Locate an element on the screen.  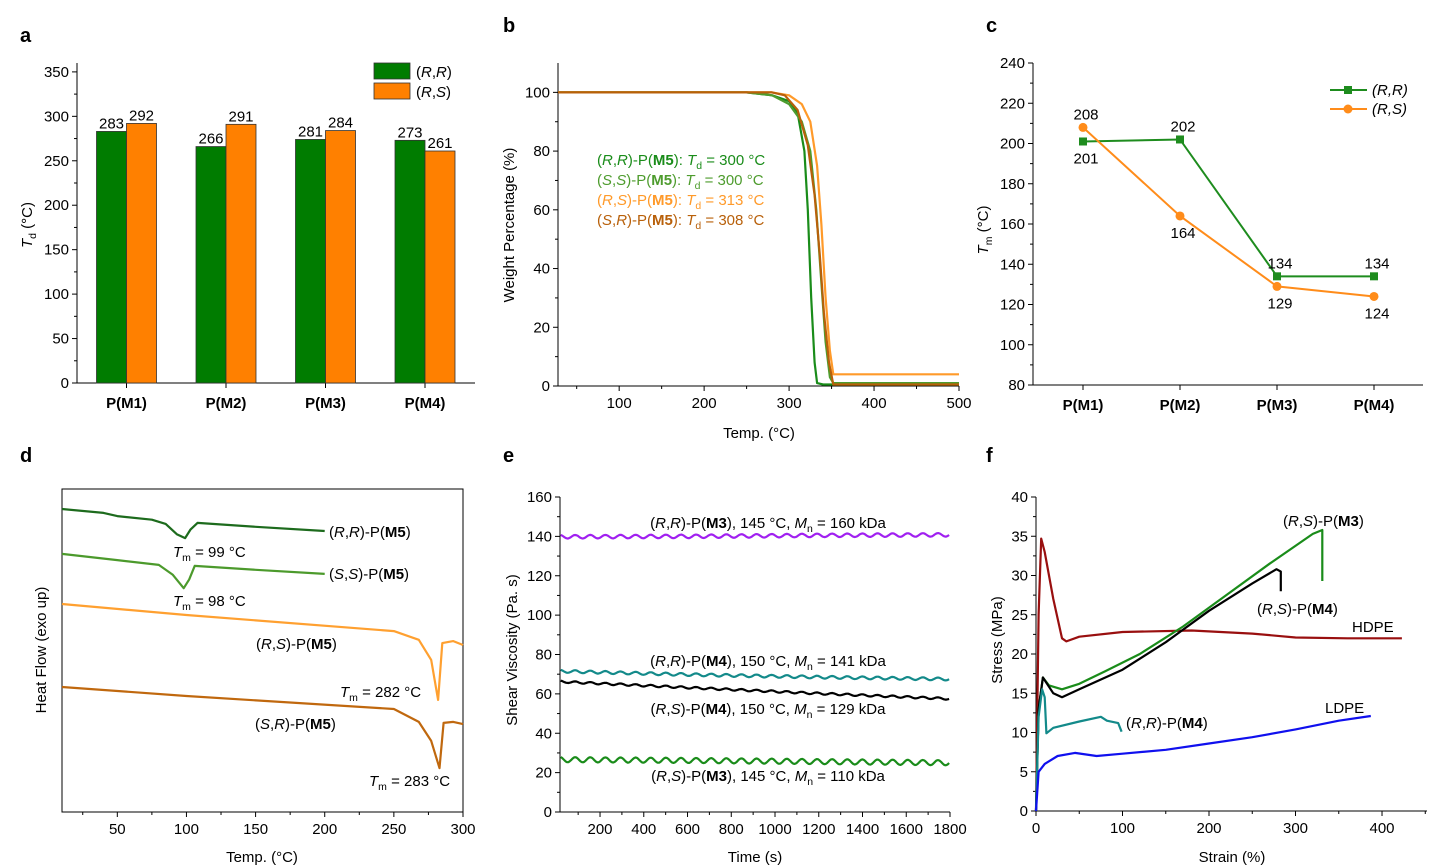
series-annotation: (R,R)-P(M5): Td = 300 °C is located at coordinates (681, 162).